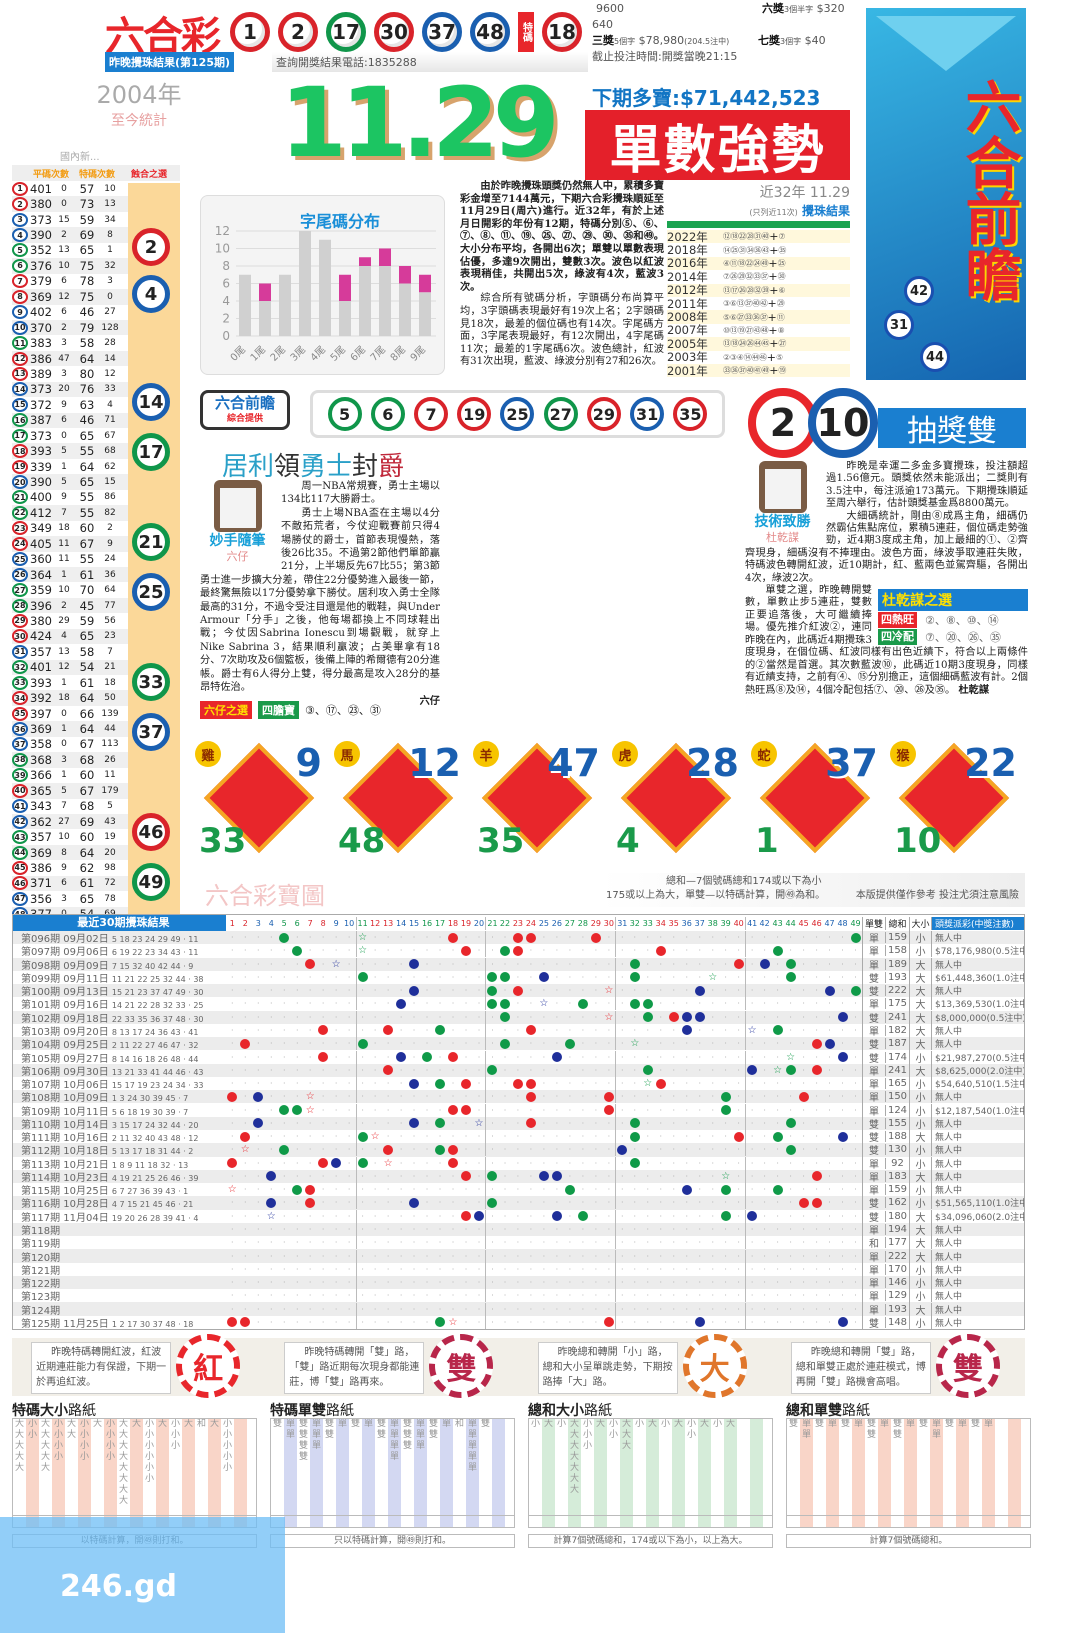 Image resolution: width=1080 pixels, height=1633 pixels. I want to click on special-miss: 1, so click(110, 250).